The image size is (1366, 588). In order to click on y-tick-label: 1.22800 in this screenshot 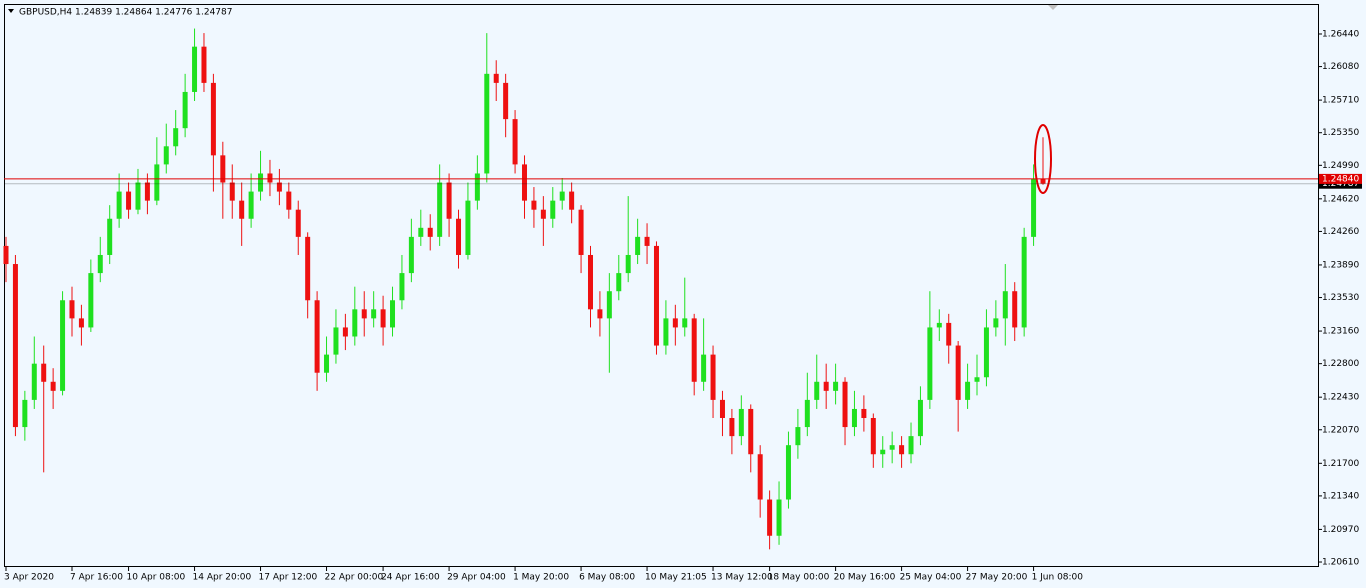, I will do `click(1340, 364)`.